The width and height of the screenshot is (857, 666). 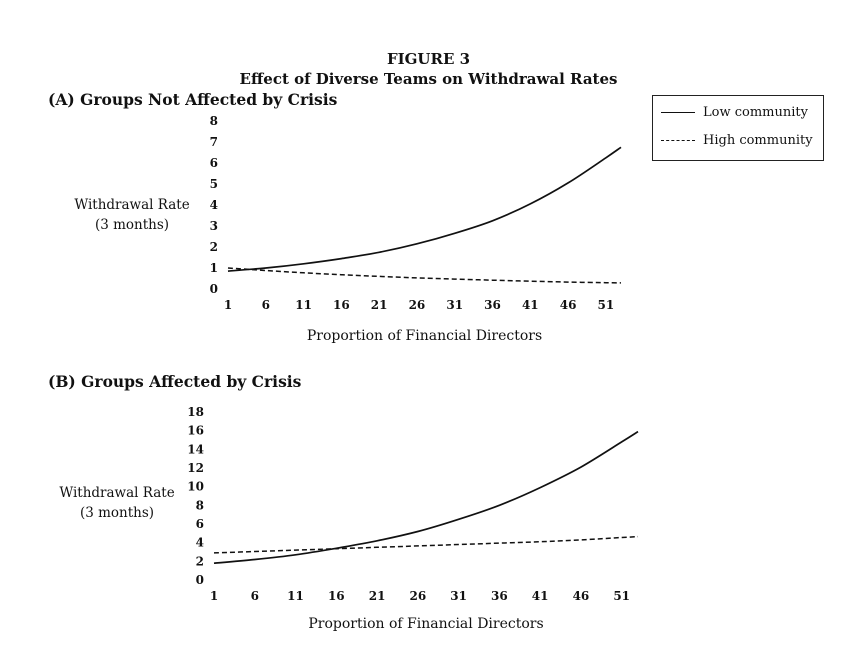 I want to click on y-tick-label: 14, so click(x=195, y=449).